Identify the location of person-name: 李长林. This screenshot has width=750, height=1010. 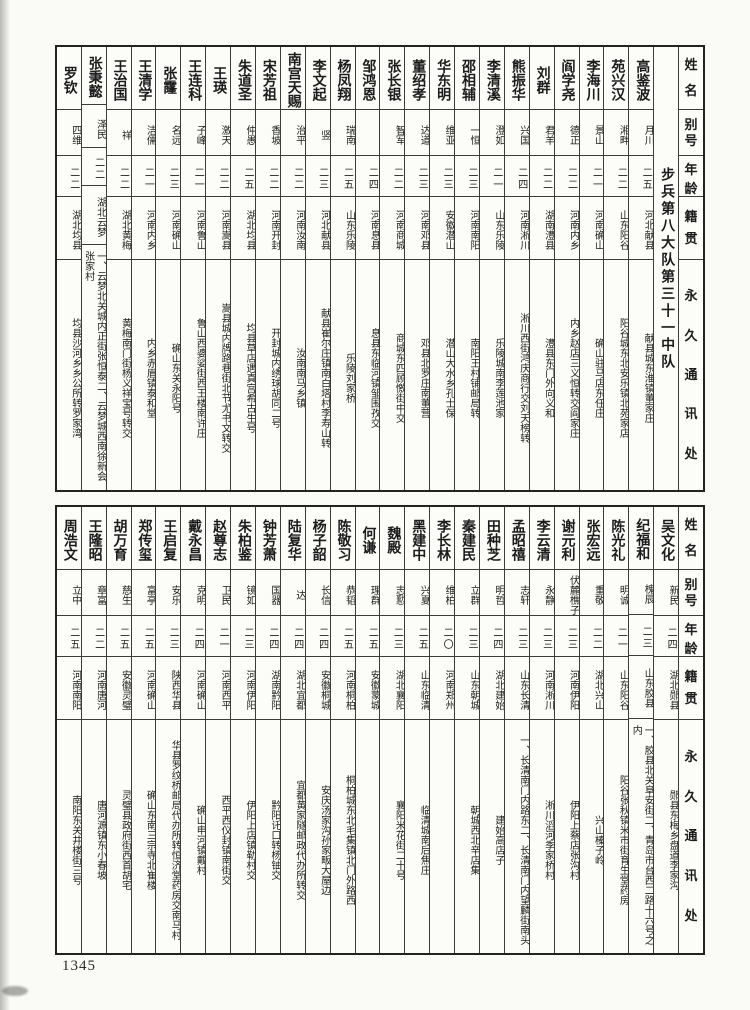
(442, 538).